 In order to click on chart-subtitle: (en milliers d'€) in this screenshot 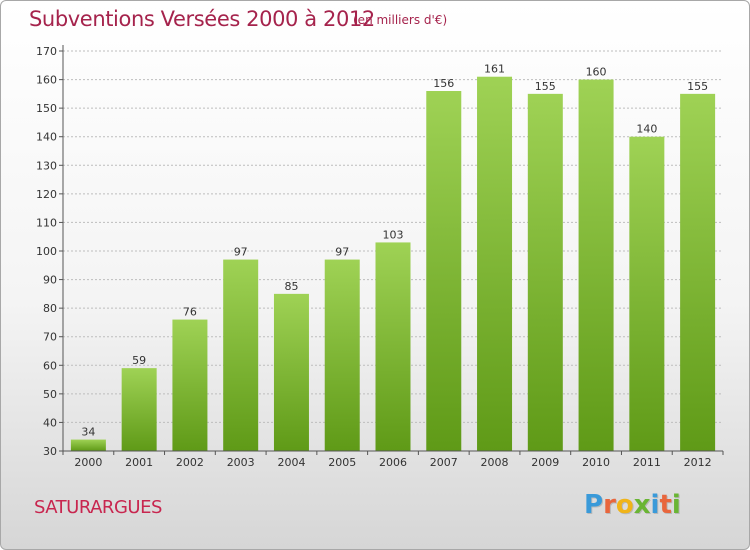, I will do `click(400, 20)`.